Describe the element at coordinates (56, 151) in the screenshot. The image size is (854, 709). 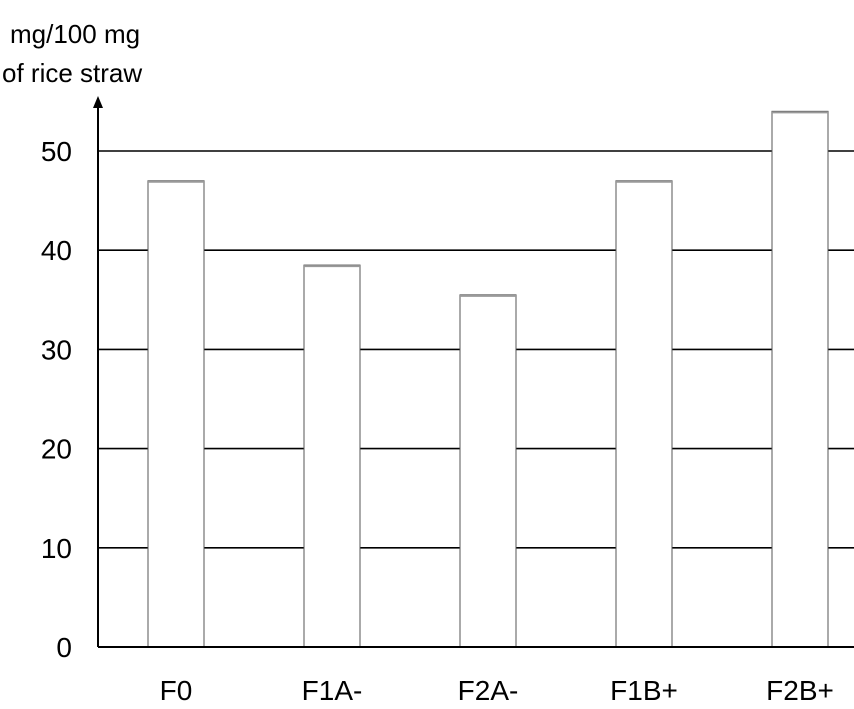
I see `y-tick-label-50: 50` at that location.